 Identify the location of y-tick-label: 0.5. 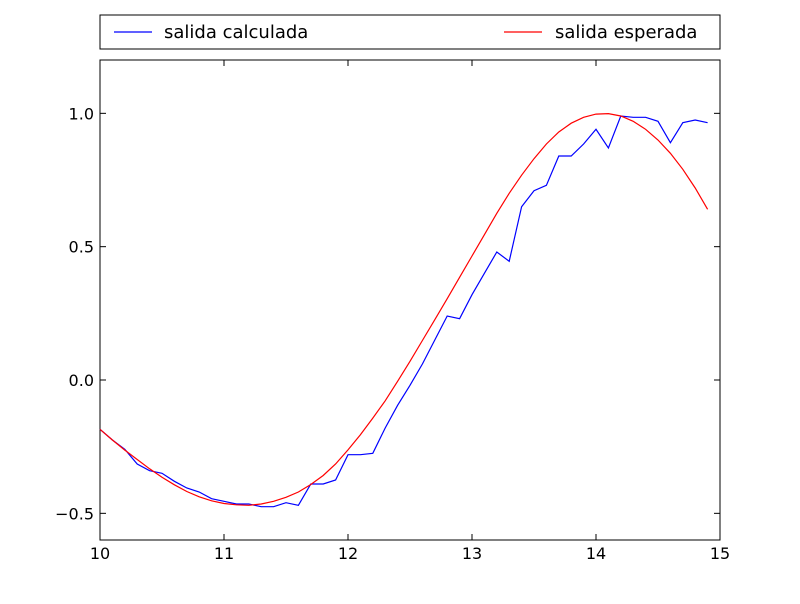
(81, 247).